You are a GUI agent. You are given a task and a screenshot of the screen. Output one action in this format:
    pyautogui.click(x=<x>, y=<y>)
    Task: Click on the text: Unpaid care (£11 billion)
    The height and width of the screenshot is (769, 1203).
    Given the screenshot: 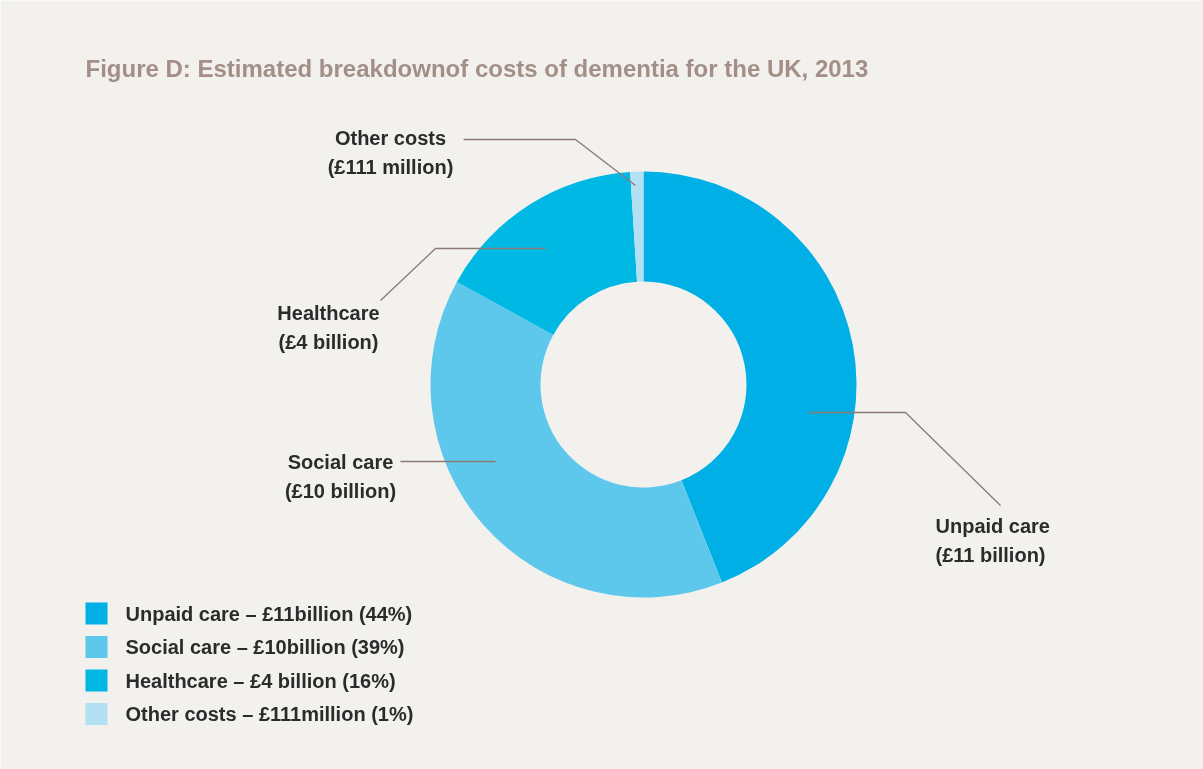 What is the action you would take?
    pyautogui.click(x=992, y=540)
    